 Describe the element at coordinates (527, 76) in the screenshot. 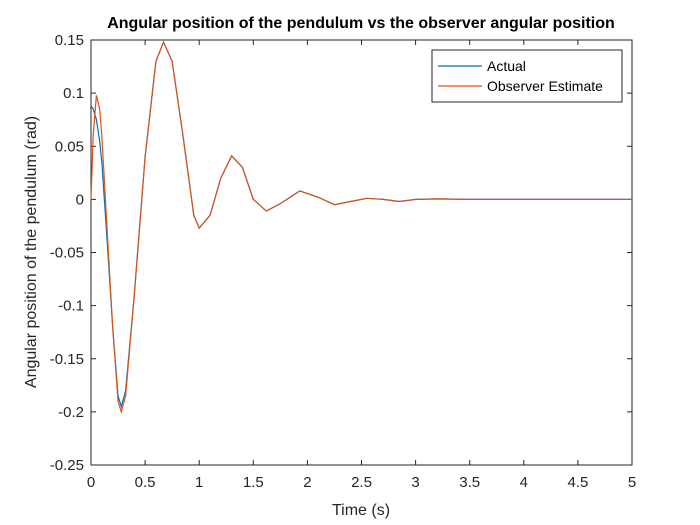

I see `legend-box` at that location.